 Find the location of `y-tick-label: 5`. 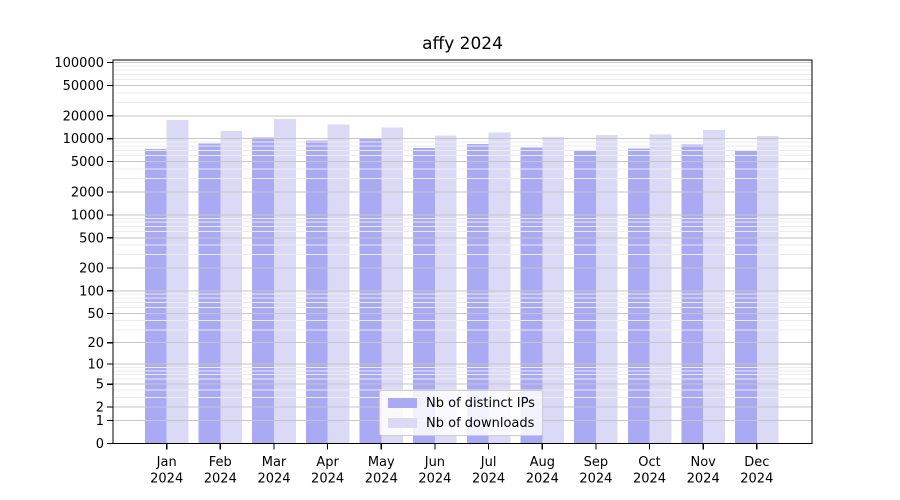

y-tick-label: 5 is located at coordinates (100, 385).